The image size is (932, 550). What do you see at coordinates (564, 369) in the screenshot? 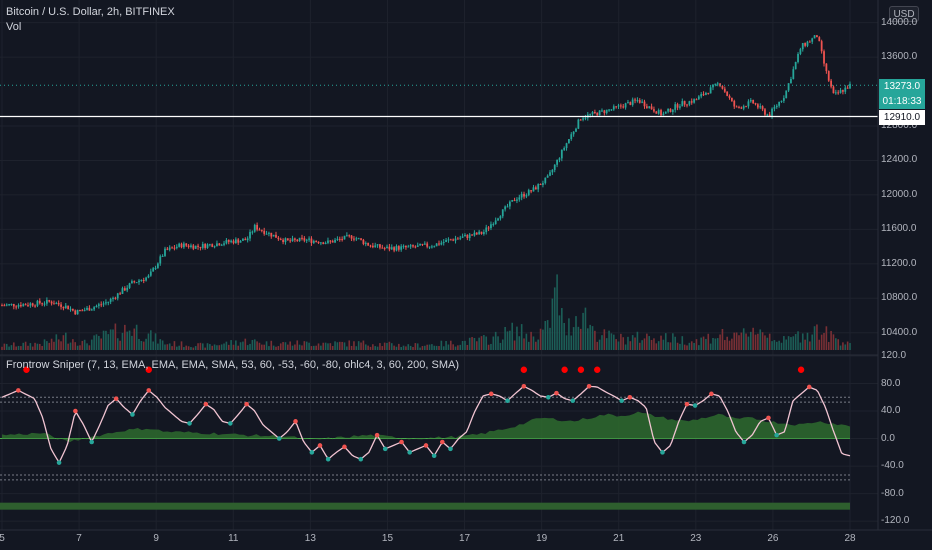
I see `signal-dot` at bounding box center [564, 369].